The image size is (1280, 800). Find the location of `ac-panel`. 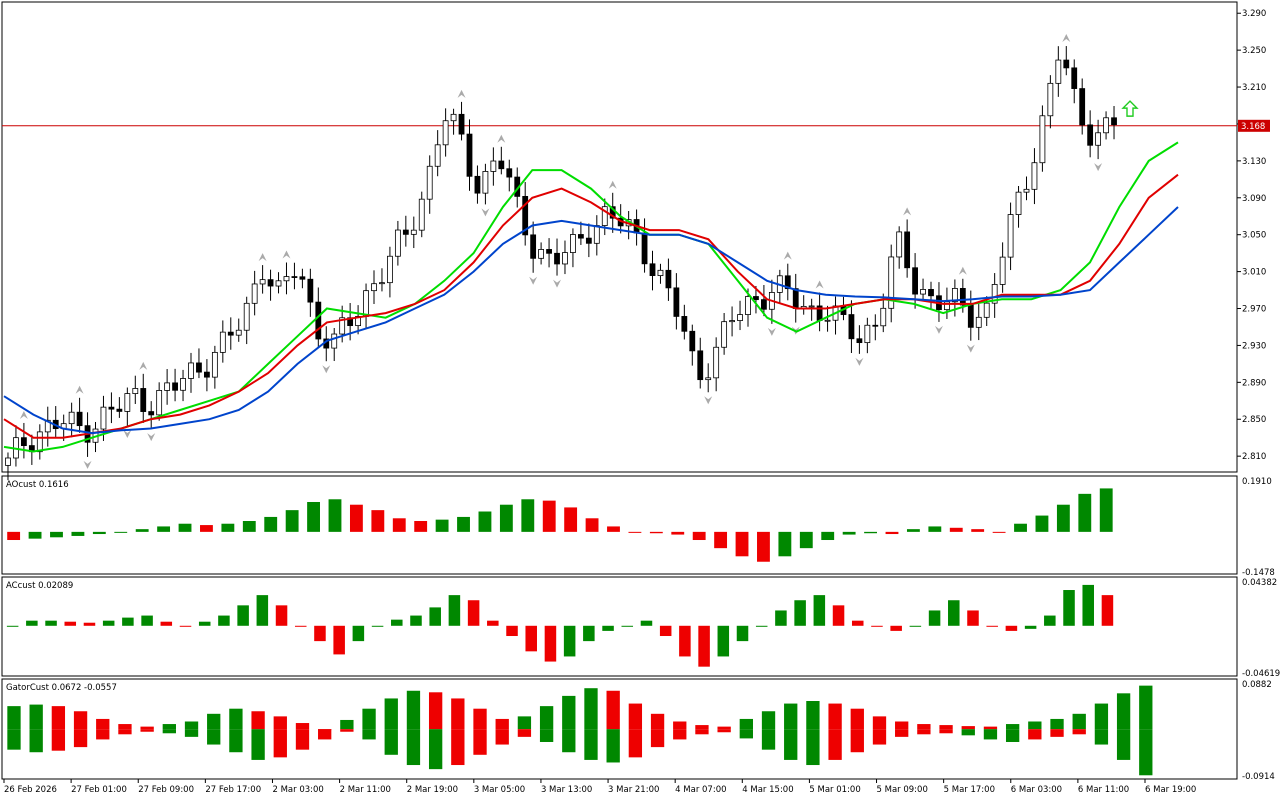

ac-panel is located at coordinates (560, 625).